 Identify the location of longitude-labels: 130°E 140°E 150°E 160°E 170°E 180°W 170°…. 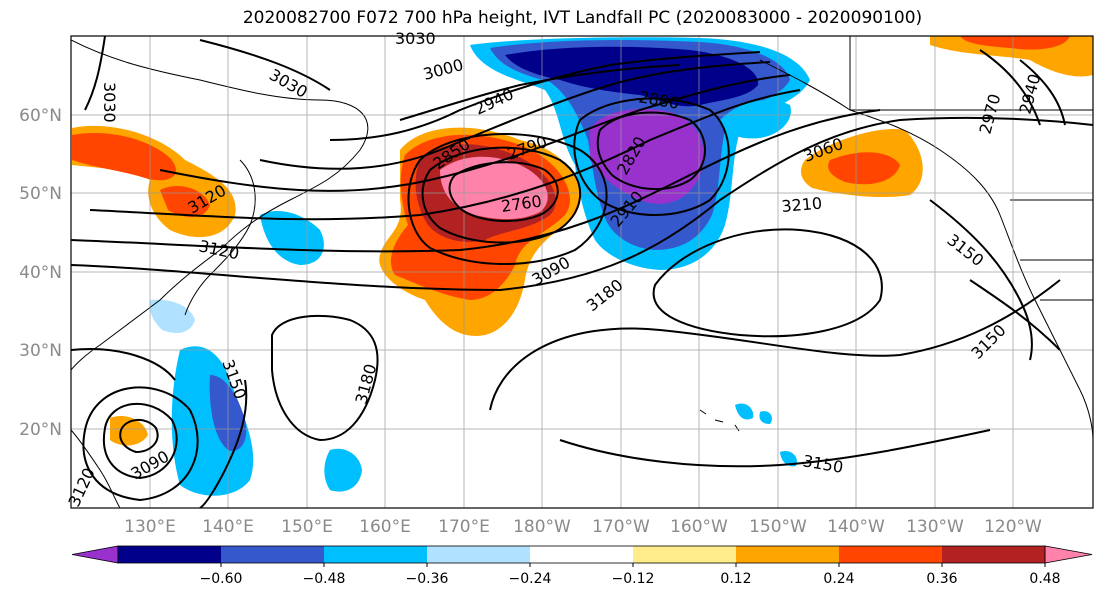
(583, 527).